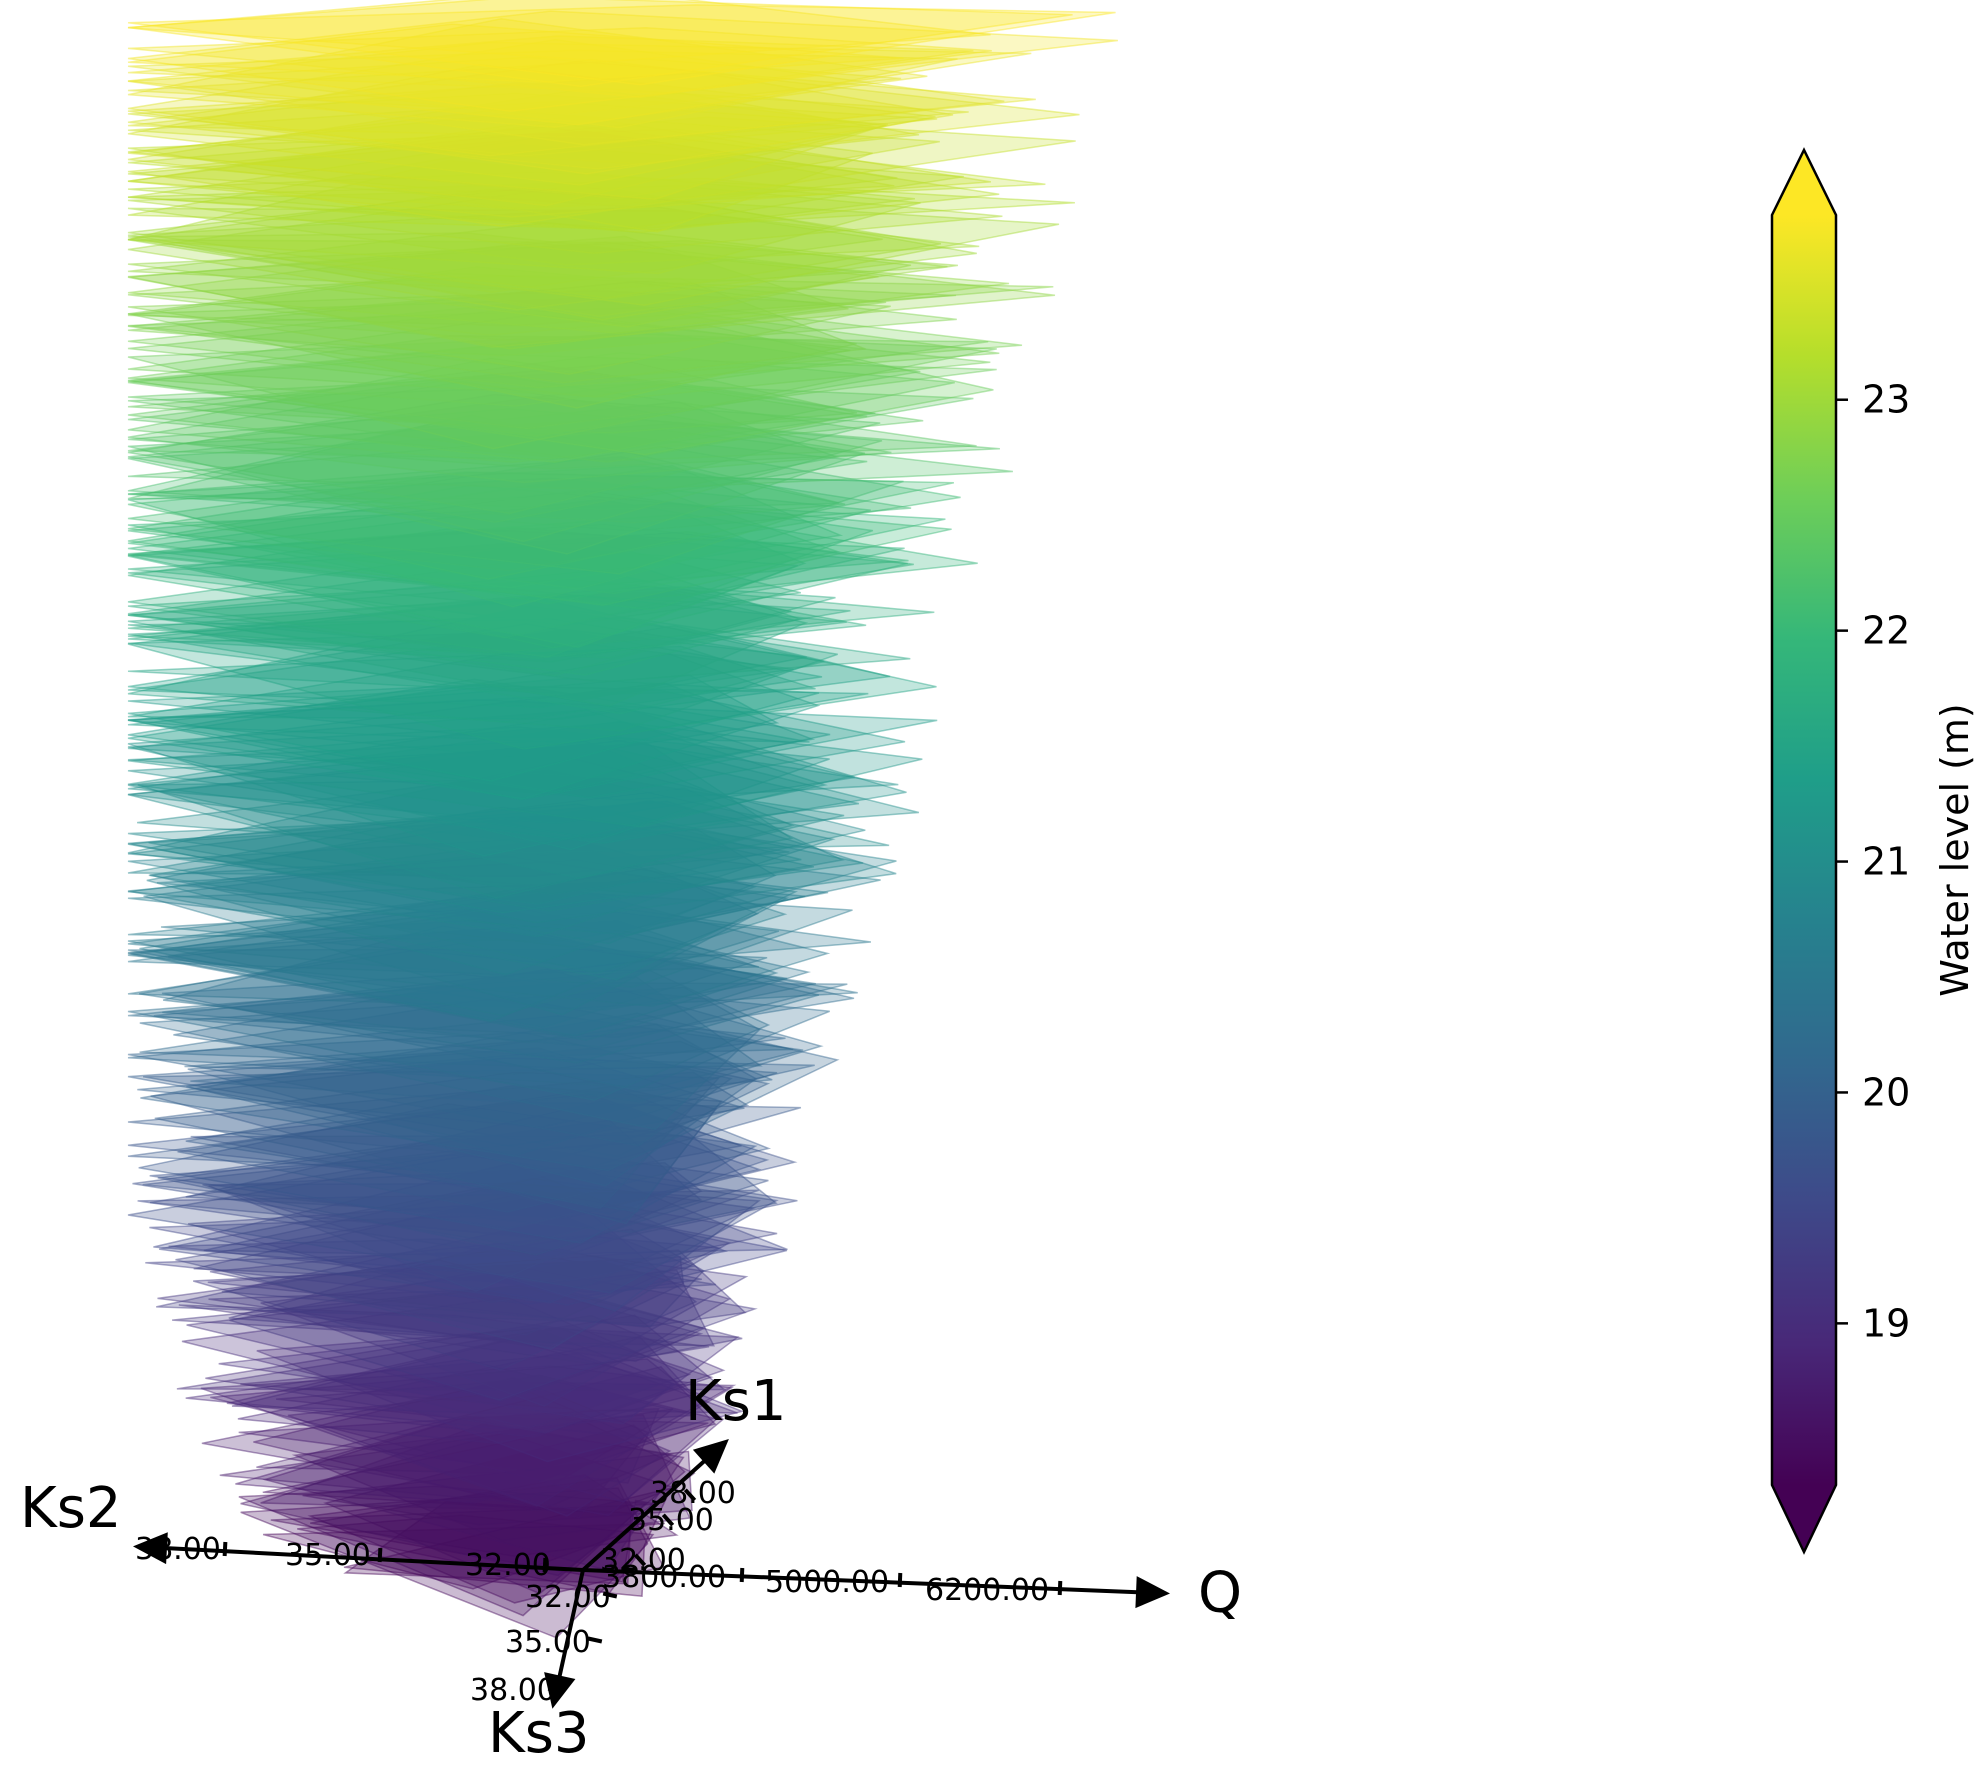  I want to click on tick-label: 35.00, so click(671, 1520).